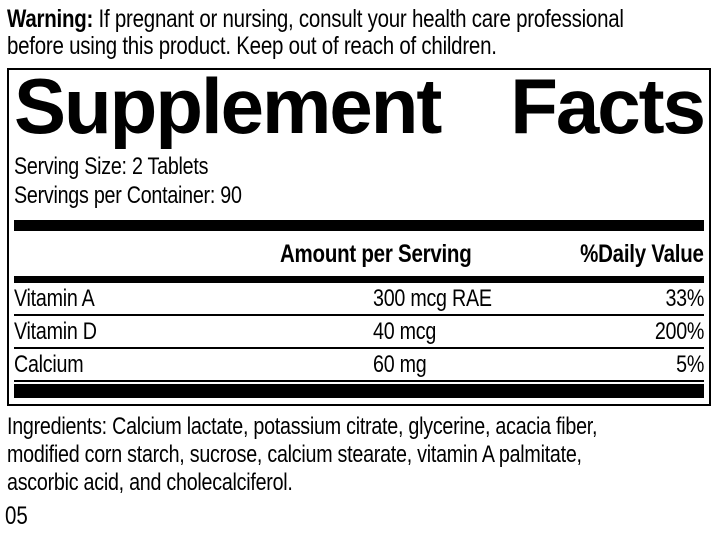 This screenshot has width=720, height=546. Describe the element at coordinates (405, 331) in the screenshot. I see `nutrient-amount: 40 mcg` at that location.